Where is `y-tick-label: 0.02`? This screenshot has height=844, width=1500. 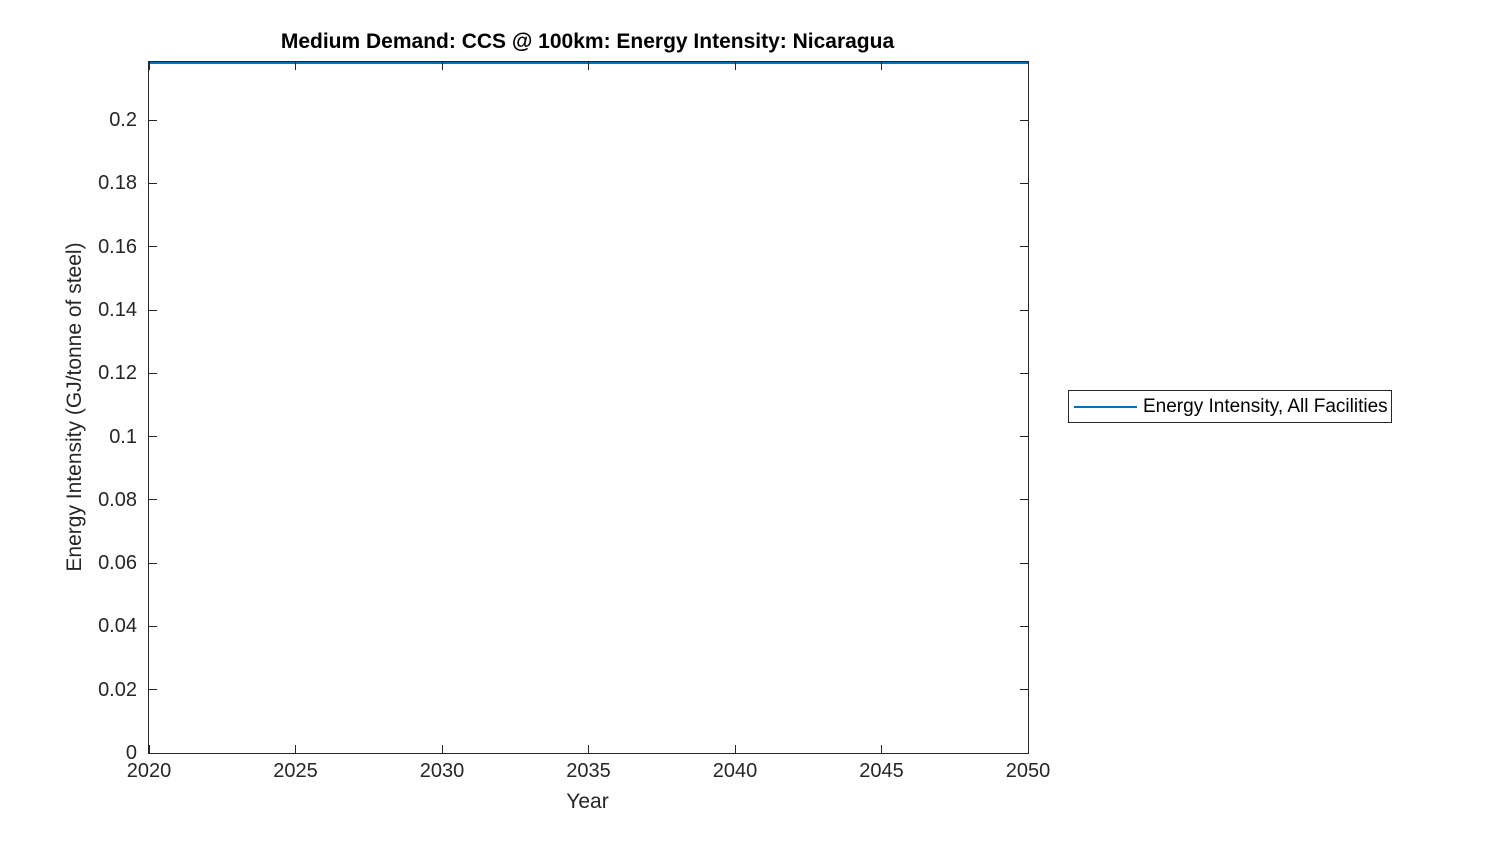
y-tick-label: 0.02 is located at coordinates (117, 689).